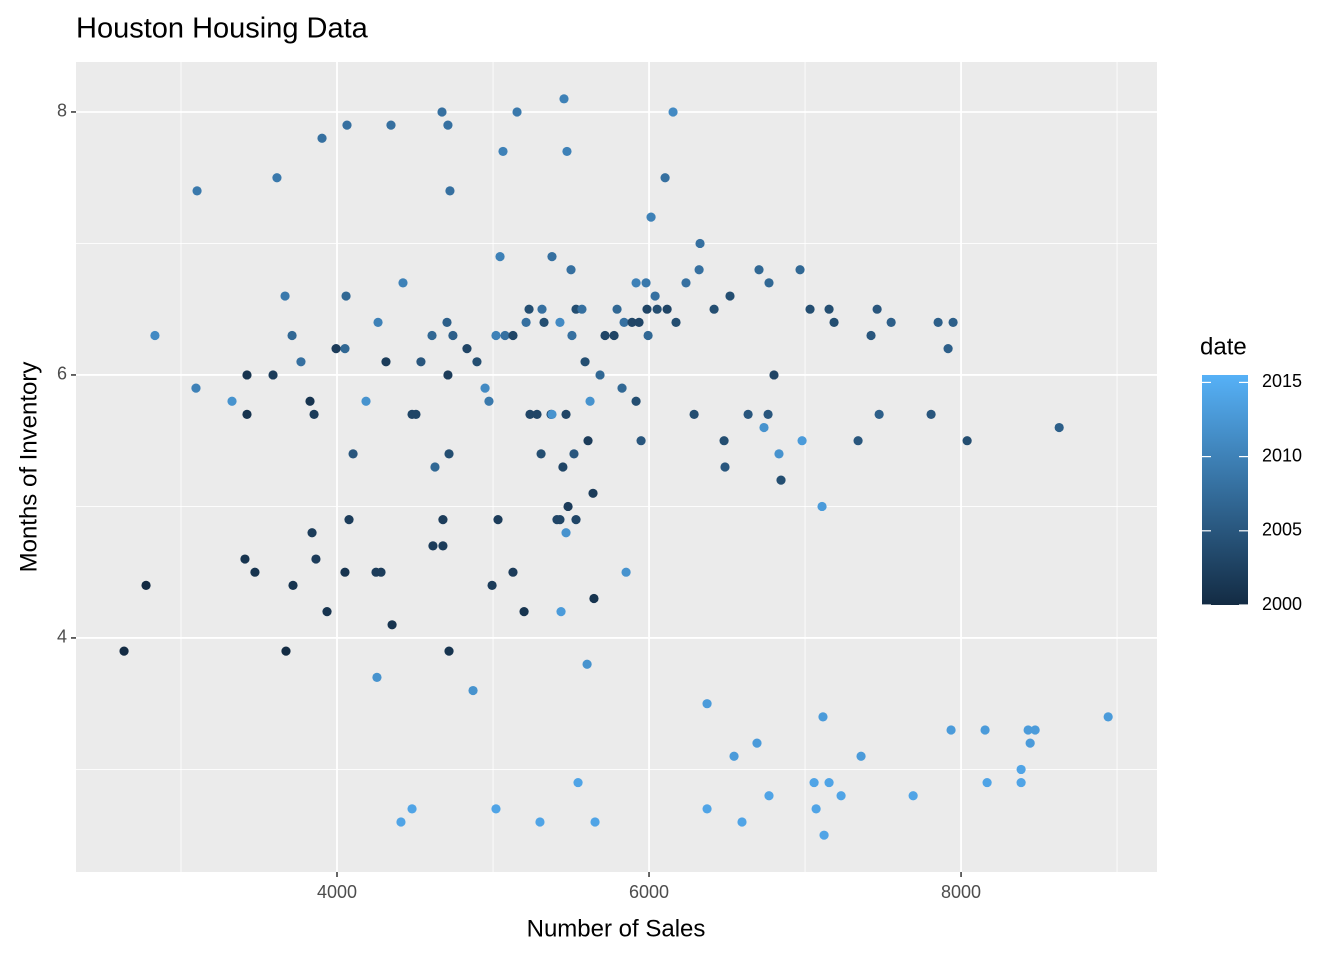 The height and width of the screenshot is (960, 1344). What do you see at coordinates (1282, 455) in the screenshot?
I see `legend-label: 2010` at bounding box center [1282, 455].